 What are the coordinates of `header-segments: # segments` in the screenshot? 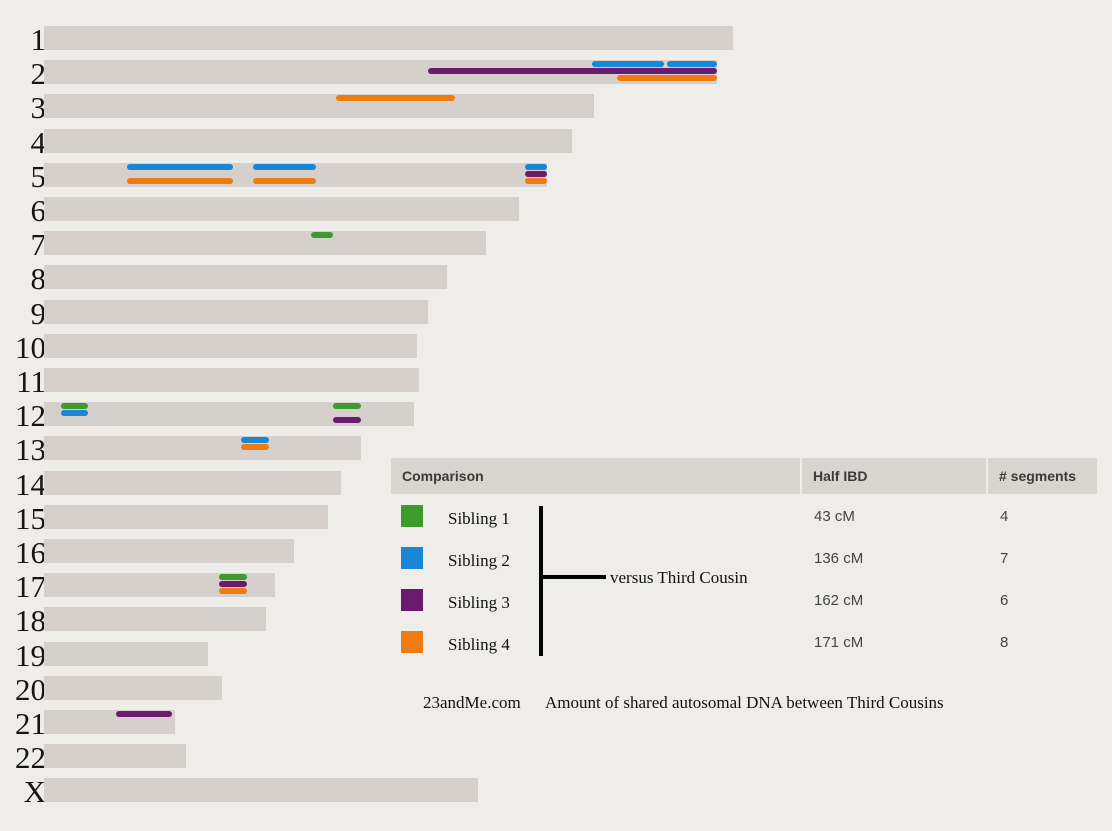 It's located at (1042, 476).